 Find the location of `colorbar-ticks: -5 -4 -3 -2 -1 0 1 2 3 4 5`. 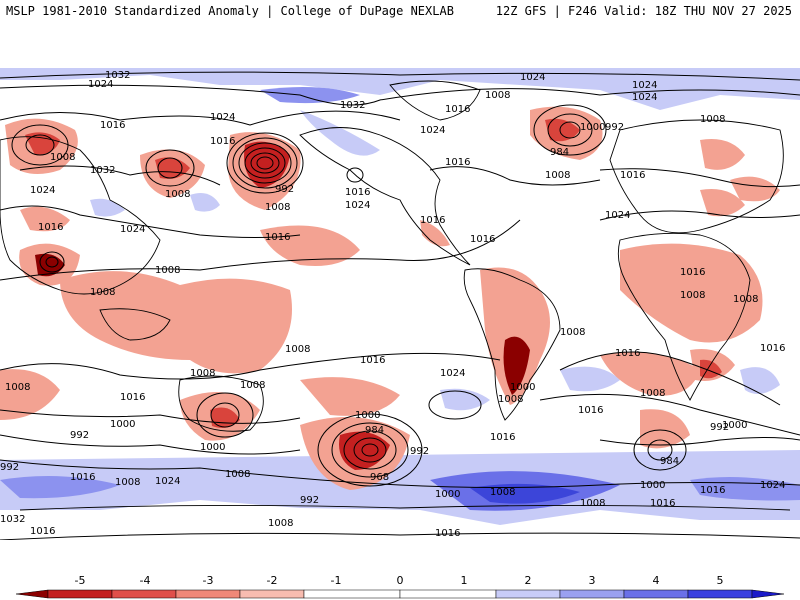

colorbar-ticks: -5 -4 -3 -2 -1 0 1 2 3 4 5 is located at coordinates (399, 580).